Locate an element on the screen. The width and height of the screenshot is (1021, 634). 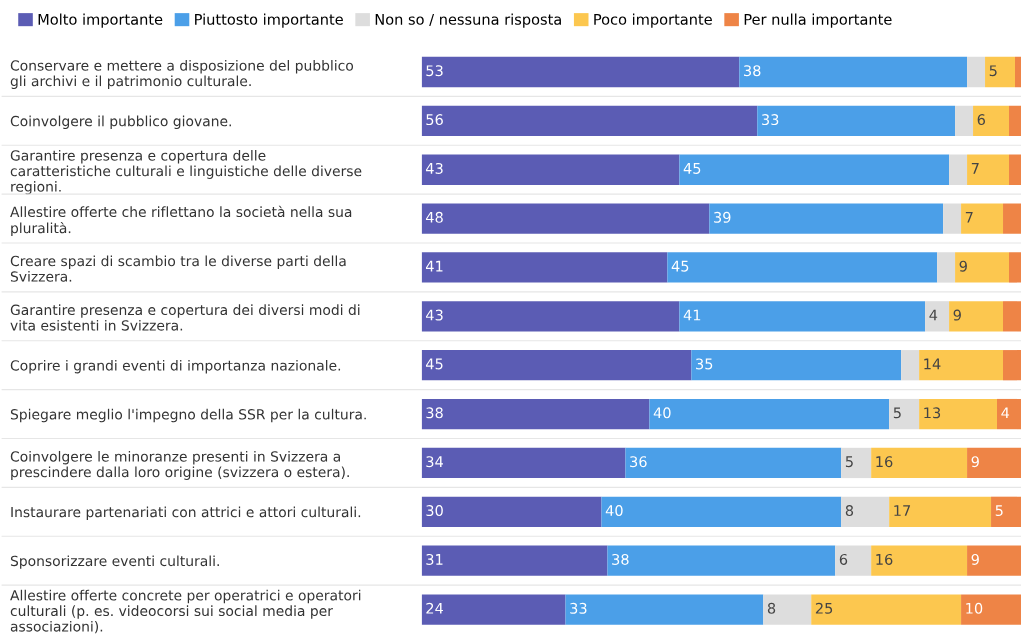
data-label: 10 is located at coordinates (974, 608).